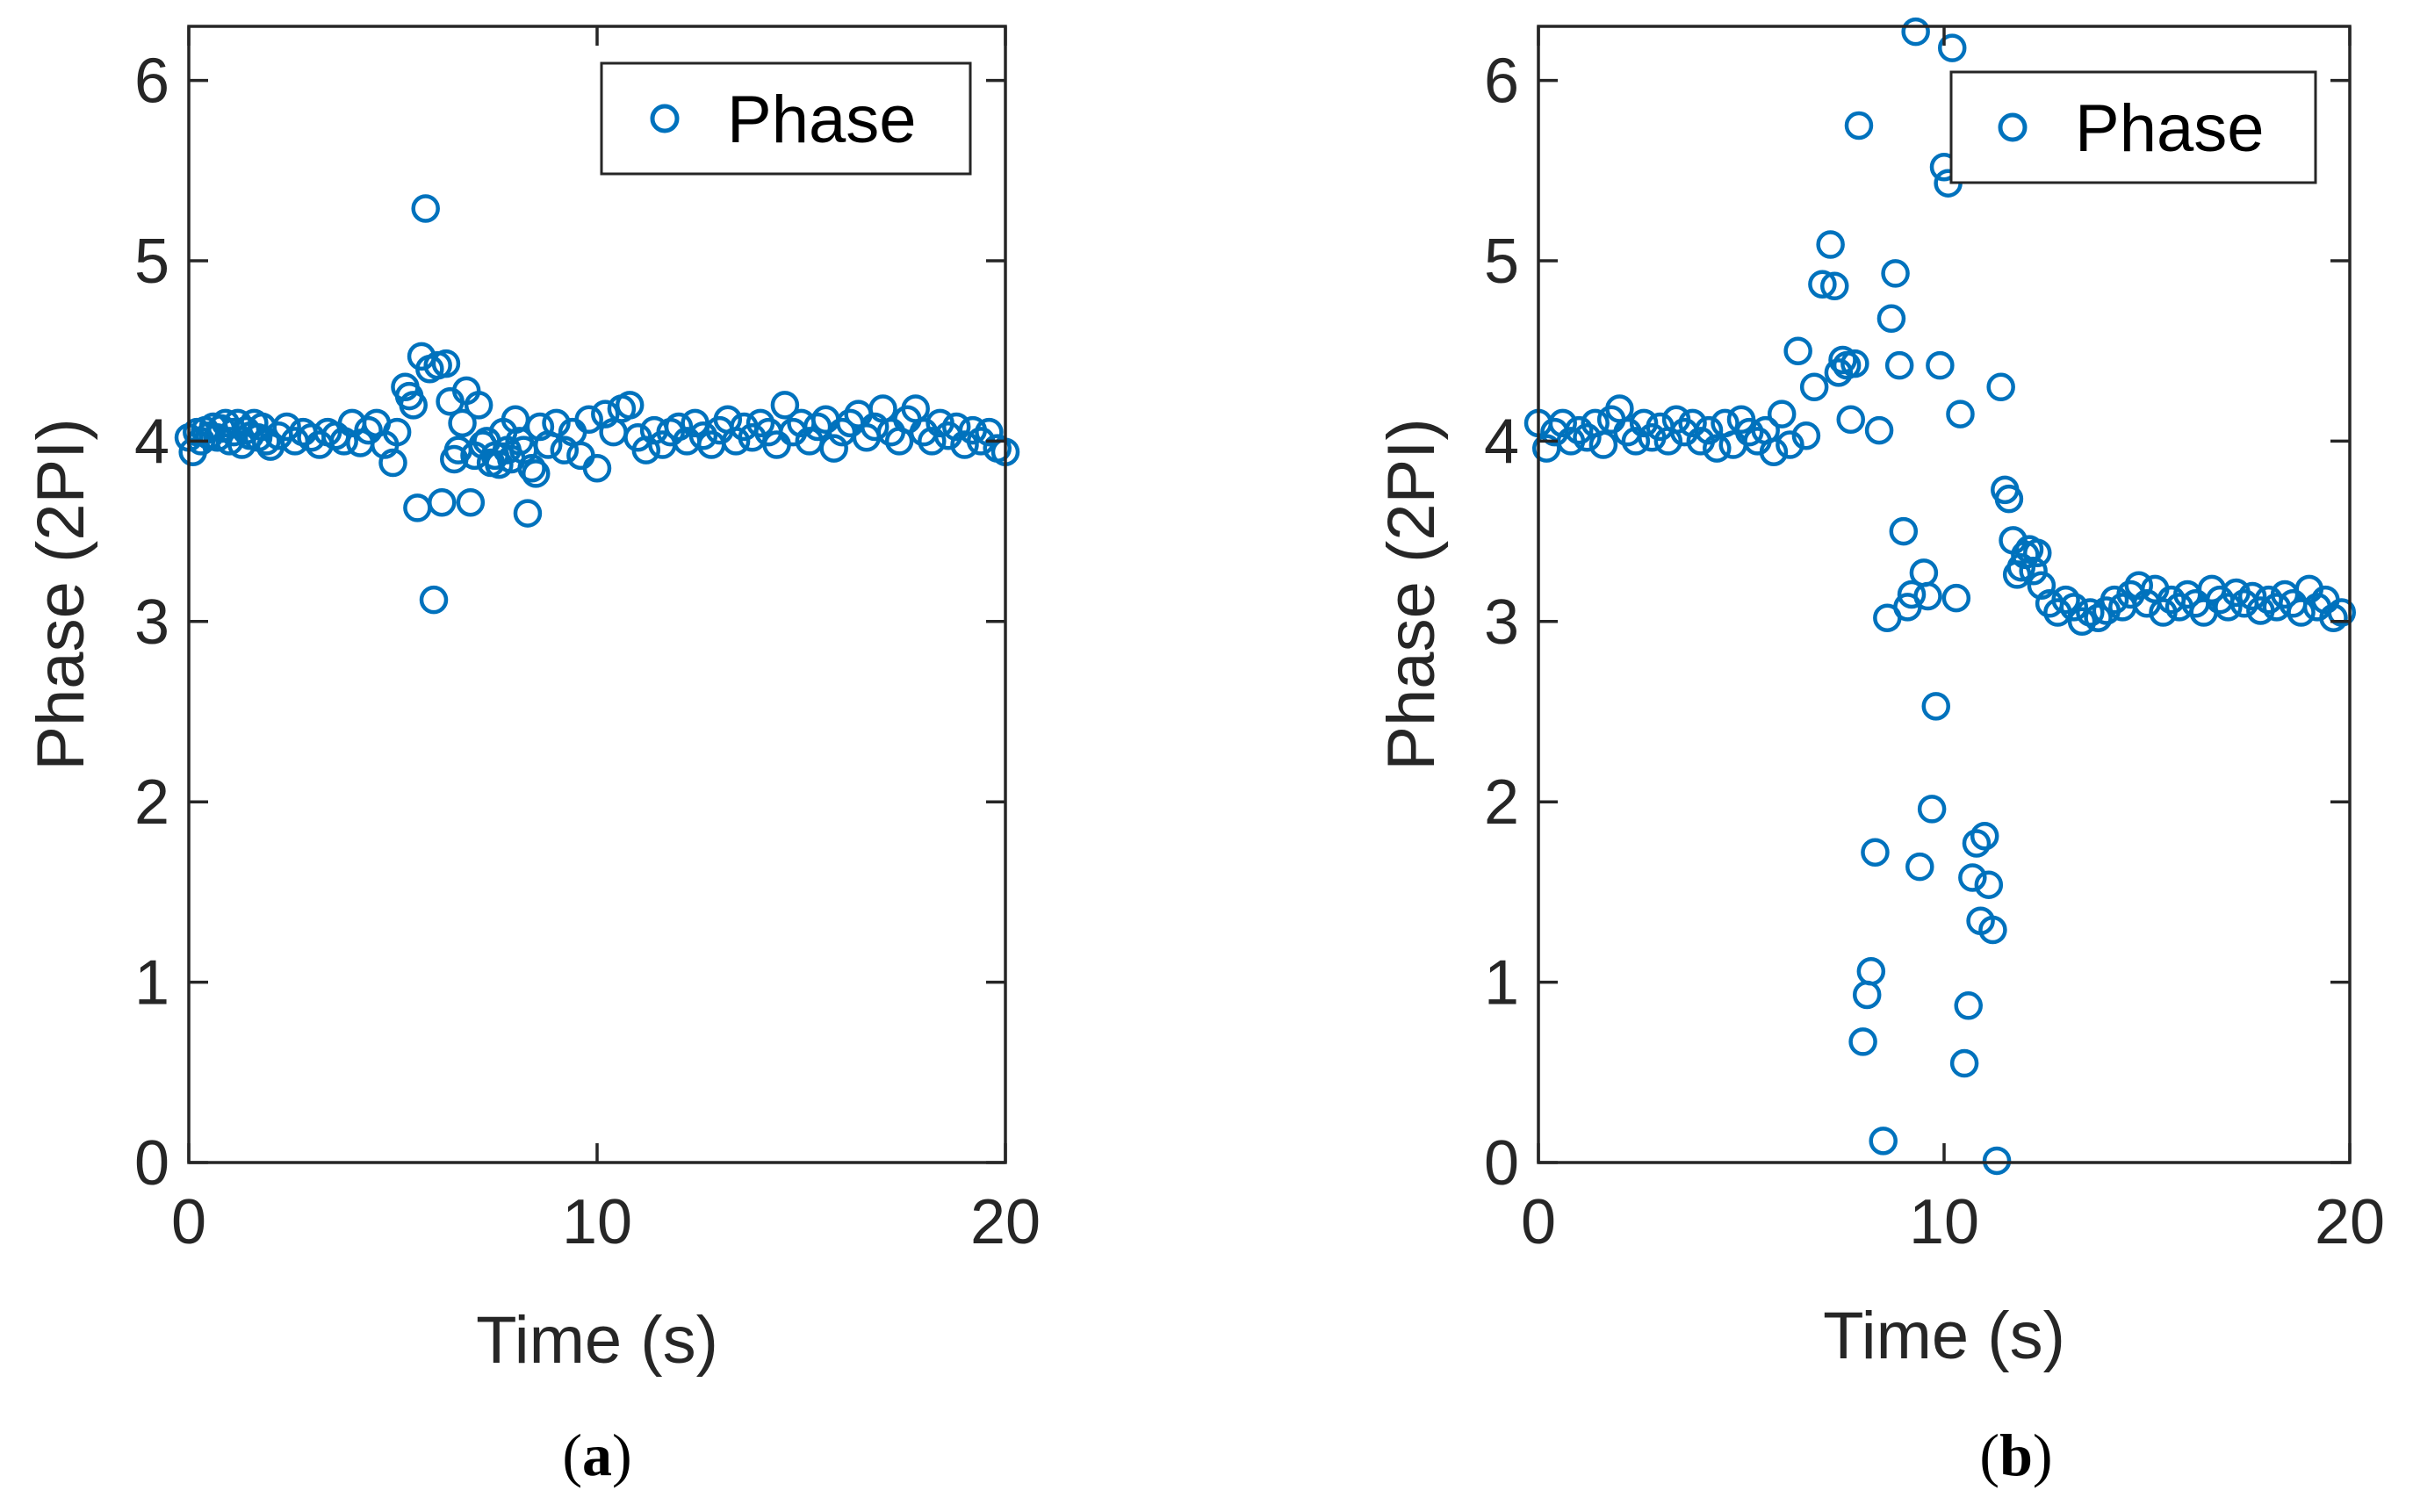 The image size is (2413, 1512). Describe the element at coordinates (2043, 1455) in the screenshot. I see `panel-b-caption-close: )` at that location.